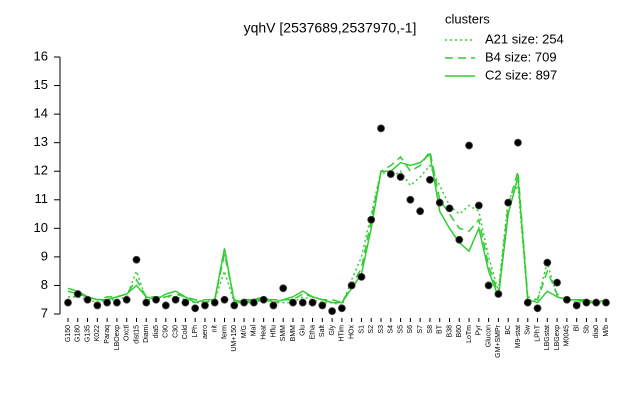  Describe the element at coordinates (420, 329) in the screenshot. I see `x-tick-label: S7` at that location.